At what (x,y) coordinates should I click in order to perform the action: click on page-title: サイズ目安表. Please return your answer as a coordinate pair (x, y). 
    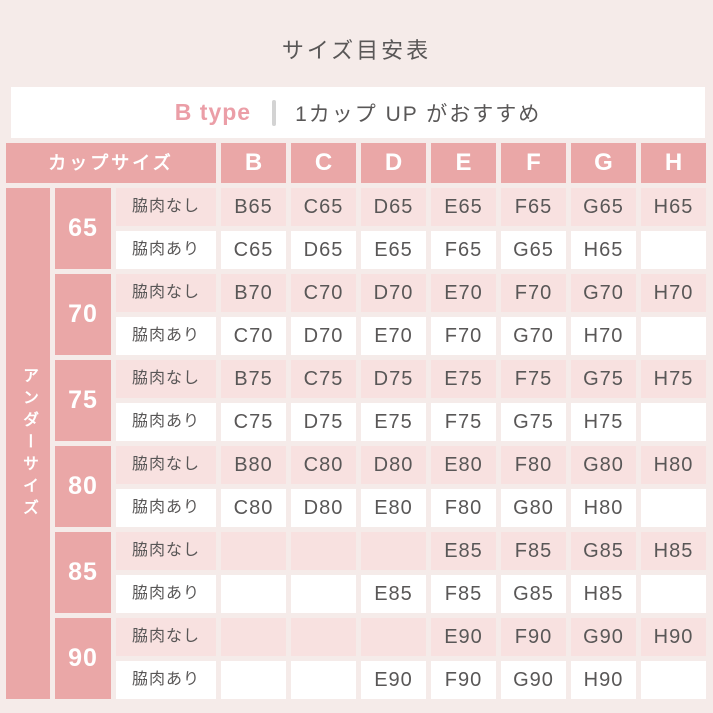
    Looking at the image, I should click on (356, 50).